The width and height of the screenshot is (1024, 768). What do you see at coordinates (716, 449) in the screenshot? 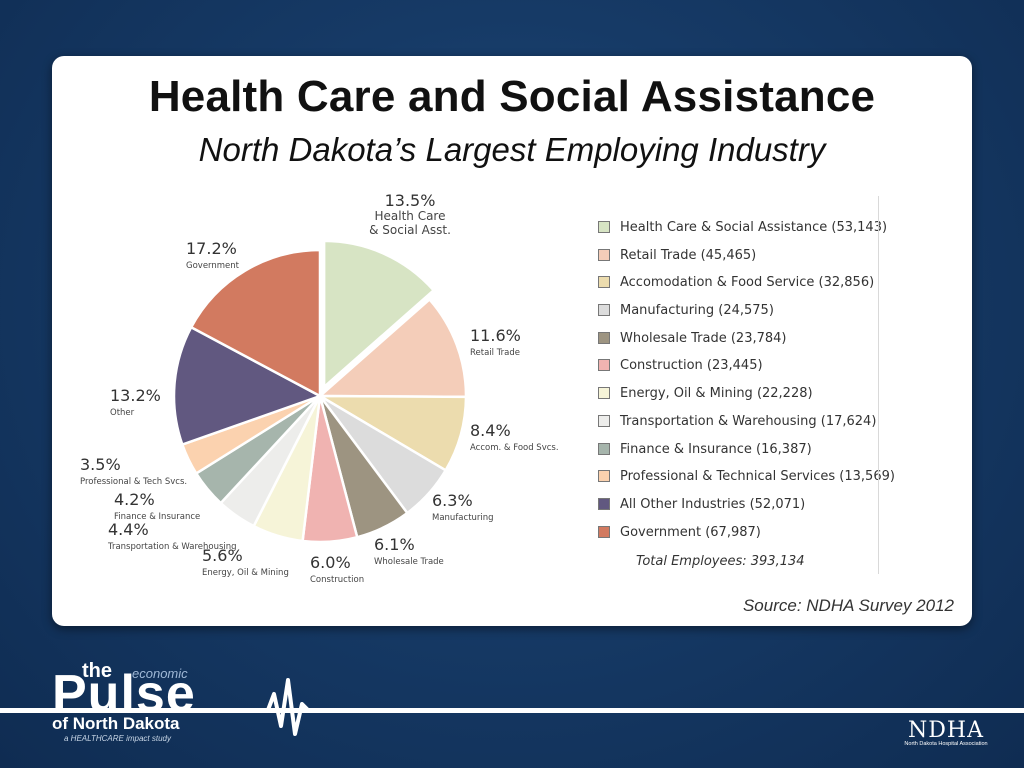
I see `legend-label: Finance & Insurance (16,387)` at bounding box center [716, 449].